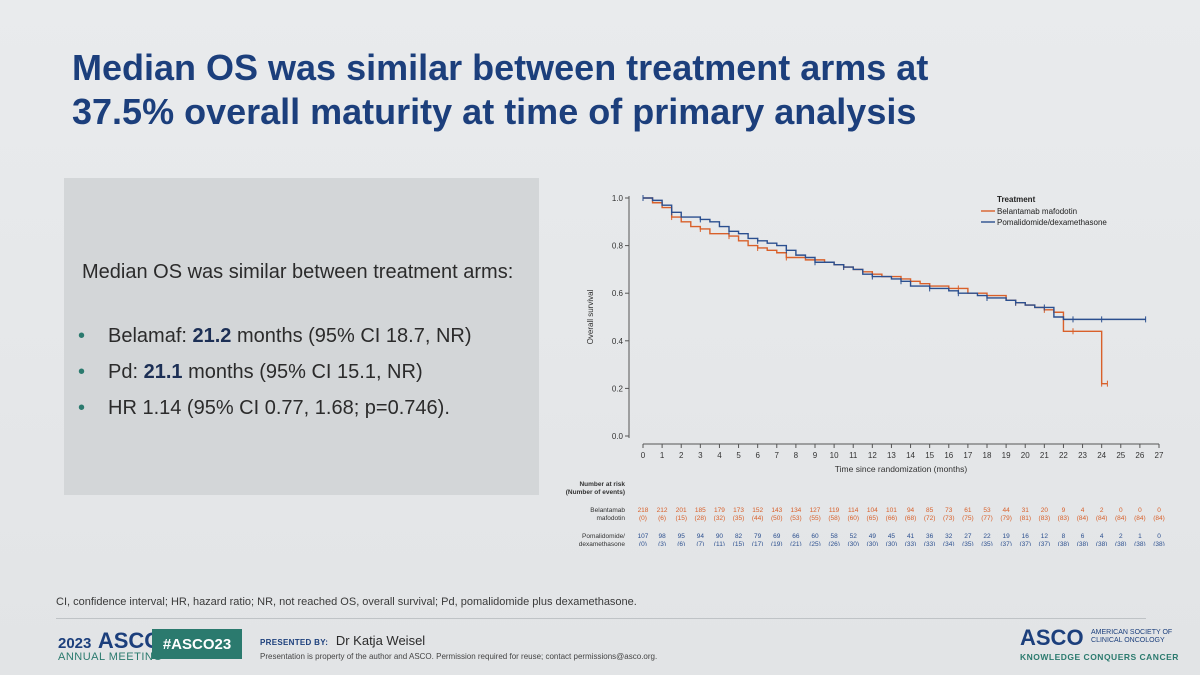  What do you see at coordinates (1064, 510) in the screenshot?
I see `risk-at-risk-value: 9` at bounding box center [1064, 510].